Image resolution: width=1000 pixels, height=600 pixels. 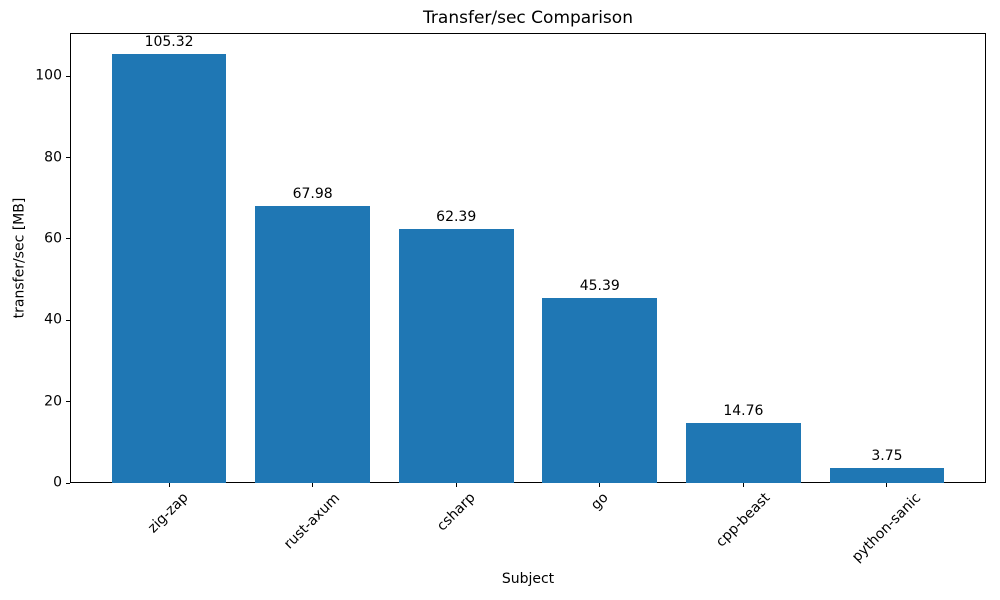 I want to click on y-tick-label: 20, so click(x=53, y=401).